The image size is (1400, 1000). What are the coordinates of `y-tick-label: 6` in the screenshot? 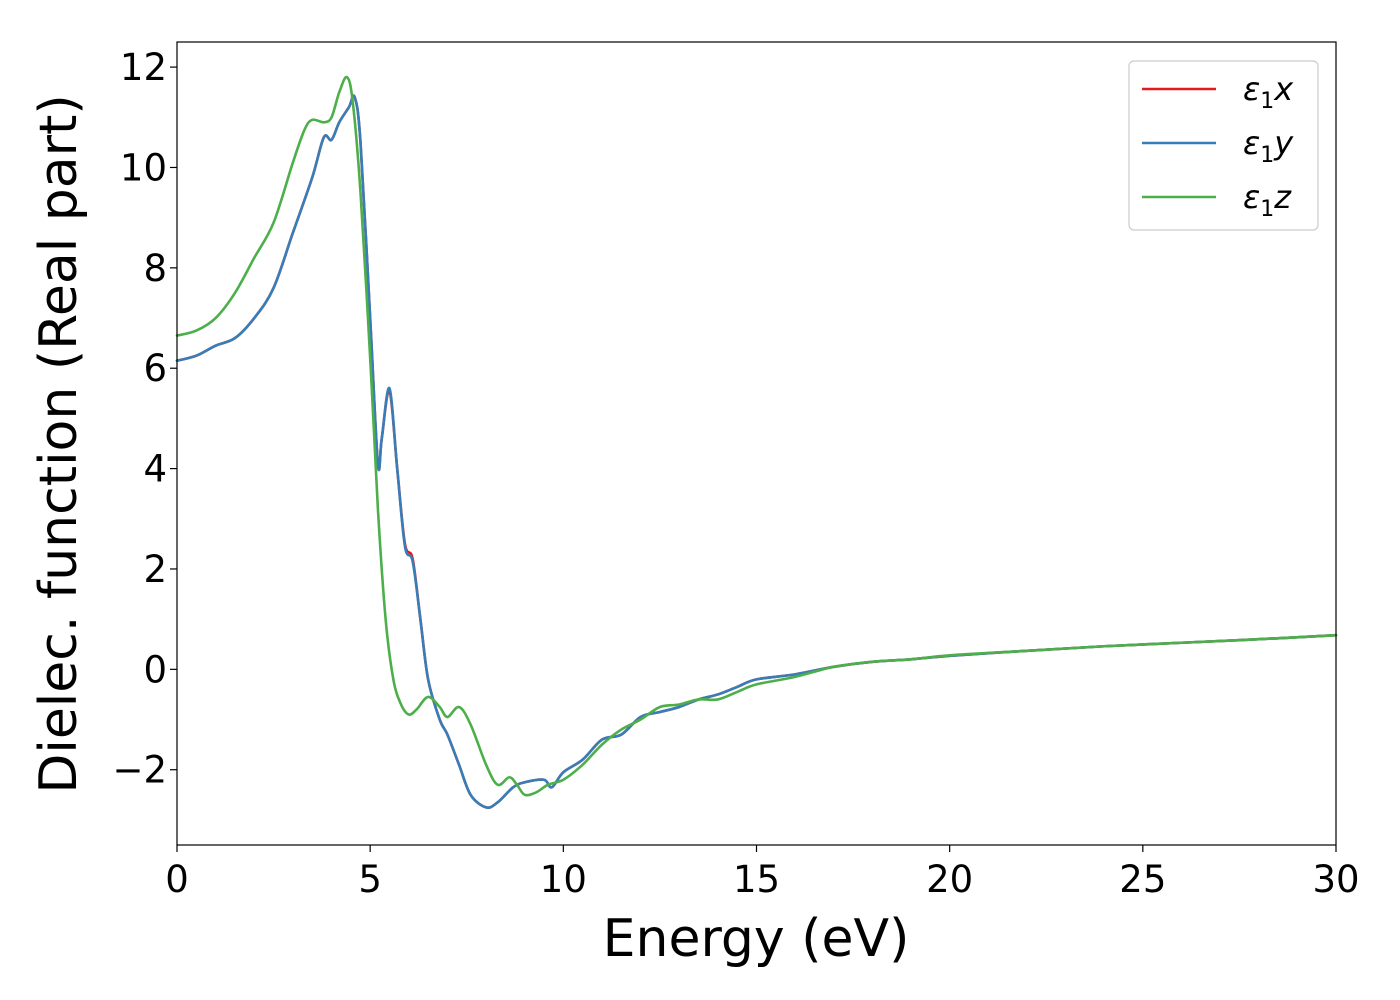 It's located at (155, 368).